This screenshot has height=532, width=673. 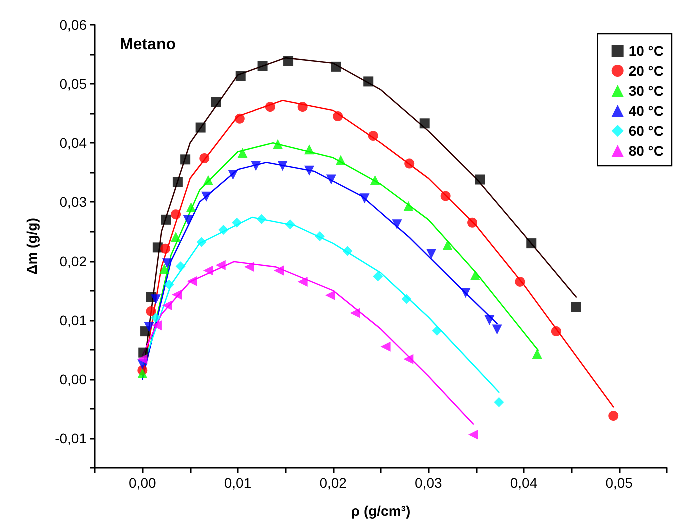 What do you see at coordinates (148, 45) in the screenshot?
I see `annotation: Metano` at bounding box center [148, 45].